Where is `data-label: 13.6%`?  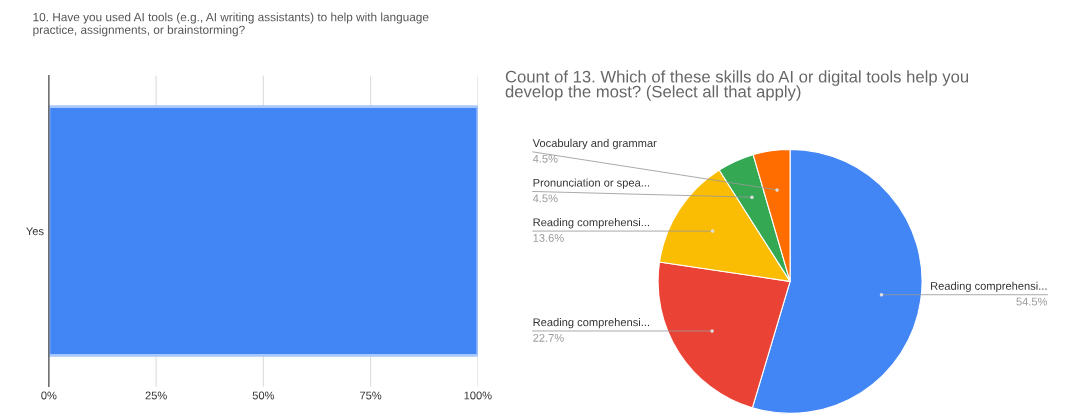 data-label: 13.6% is located at coordinates (548, 238).